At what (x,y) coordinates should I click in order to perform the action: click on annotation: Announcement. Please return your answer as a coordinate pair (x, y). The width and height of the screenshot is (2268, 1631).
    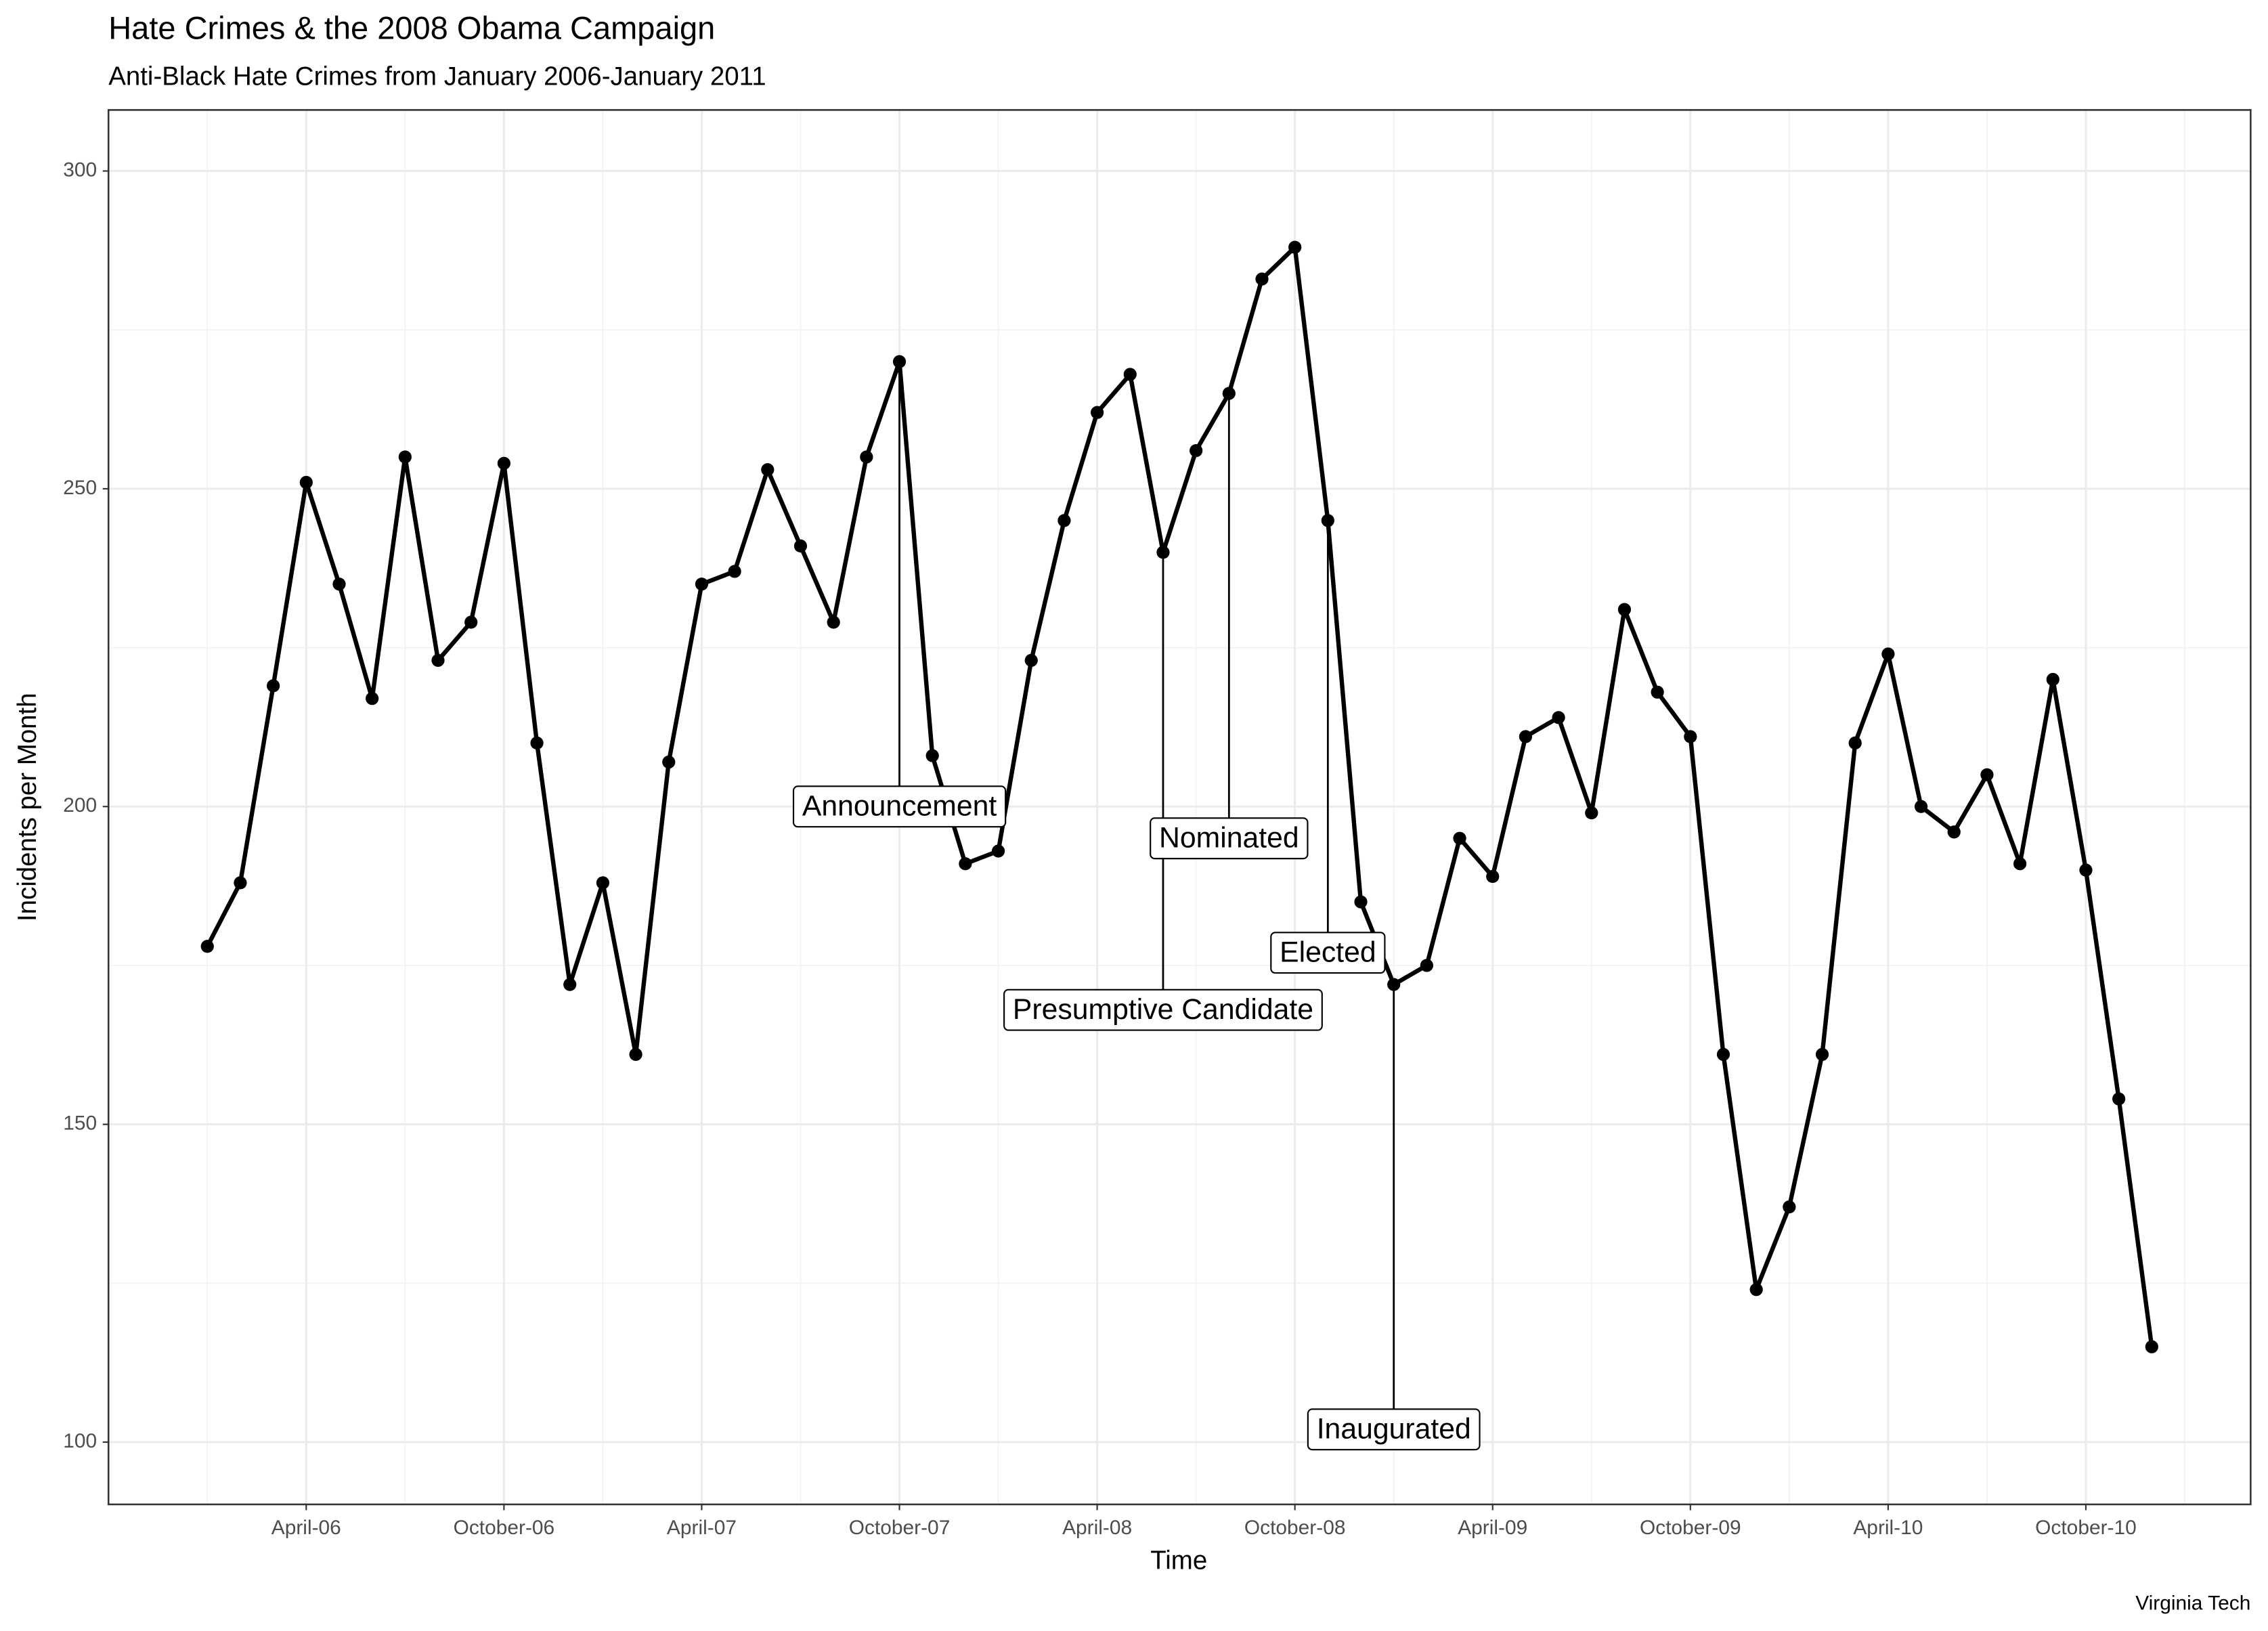
    Looking at the image, I should click on (900, 807).